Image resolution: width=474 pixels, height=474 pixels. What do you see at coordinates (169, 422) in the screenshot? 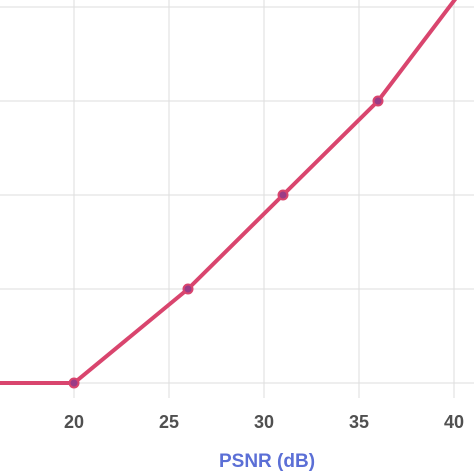
I see `x-tick-label: 25` at bounding box center [169, 422].